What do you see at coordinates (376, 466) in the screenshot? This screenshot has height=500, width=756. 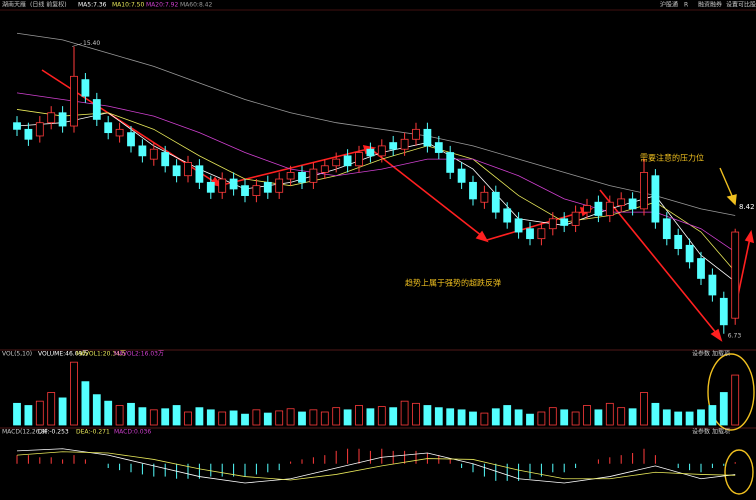 I see `indicator-line` at bounding box center [376, 466].